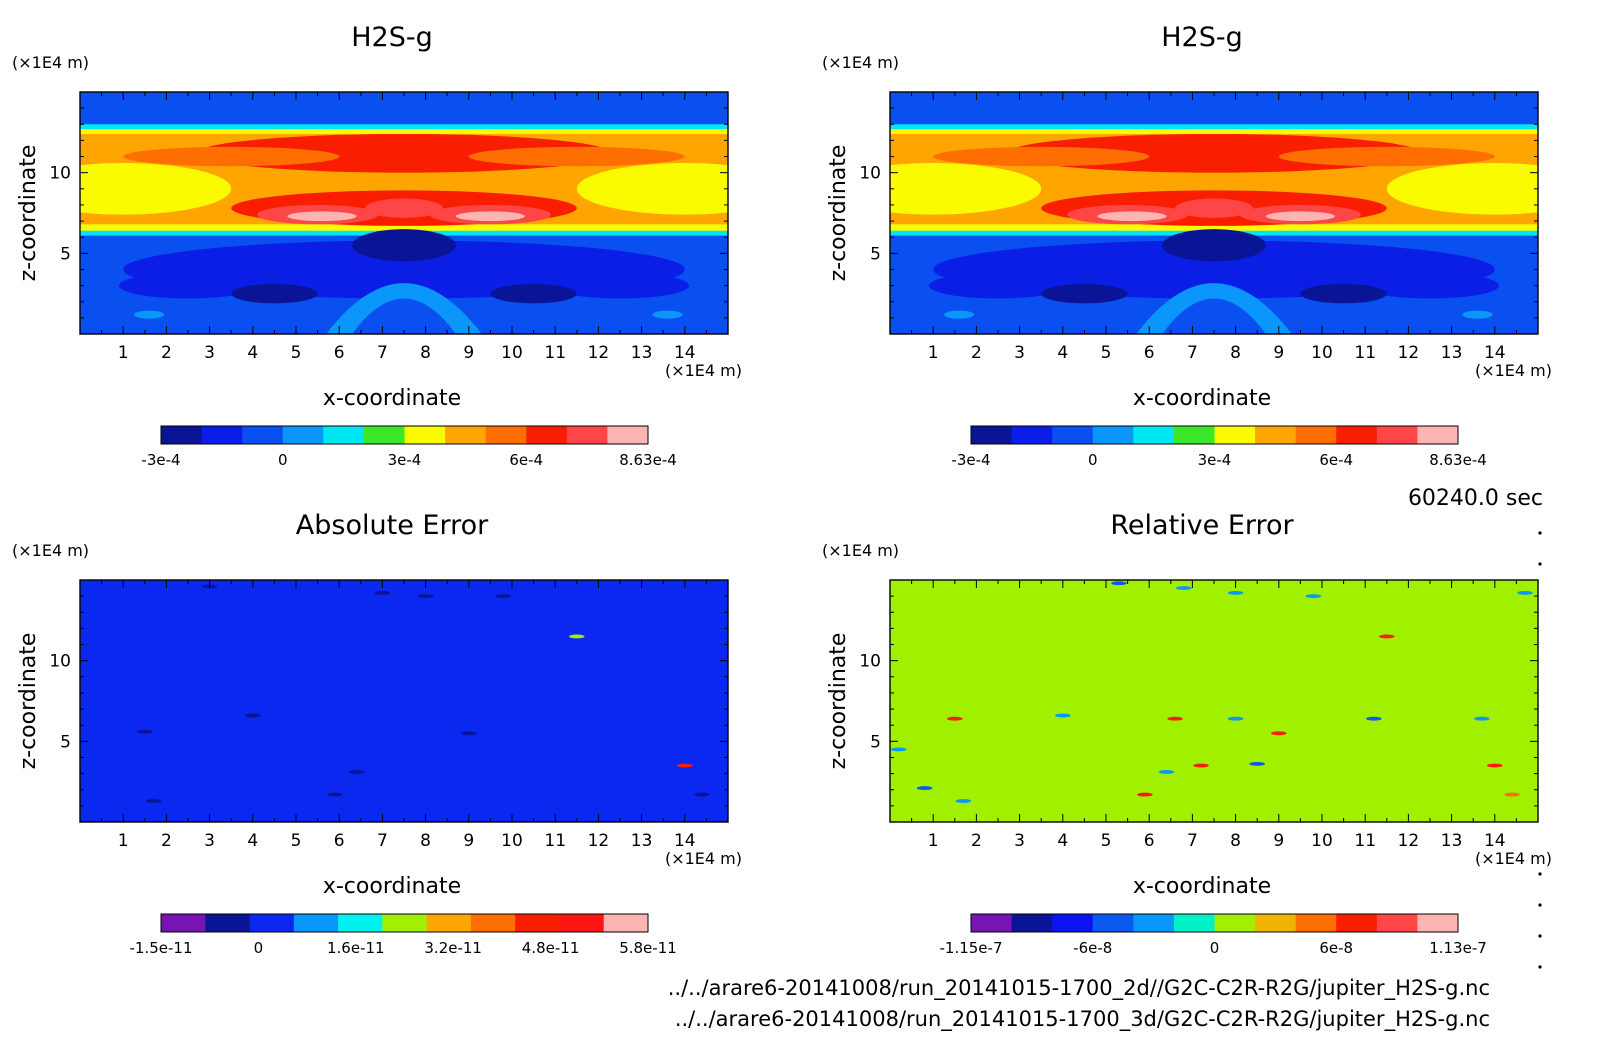 The height and width of the screenshot is (1054, 1604). Describe the element at coordinates (976, 841) in the screenshot. I see `x-tick-label: 2` at that location.